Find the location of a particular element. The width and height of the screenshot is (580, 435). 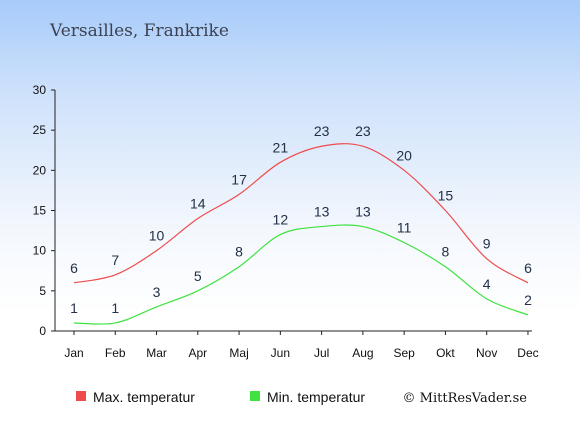

data-label-max: 20 is located at coordinates (404, 155).